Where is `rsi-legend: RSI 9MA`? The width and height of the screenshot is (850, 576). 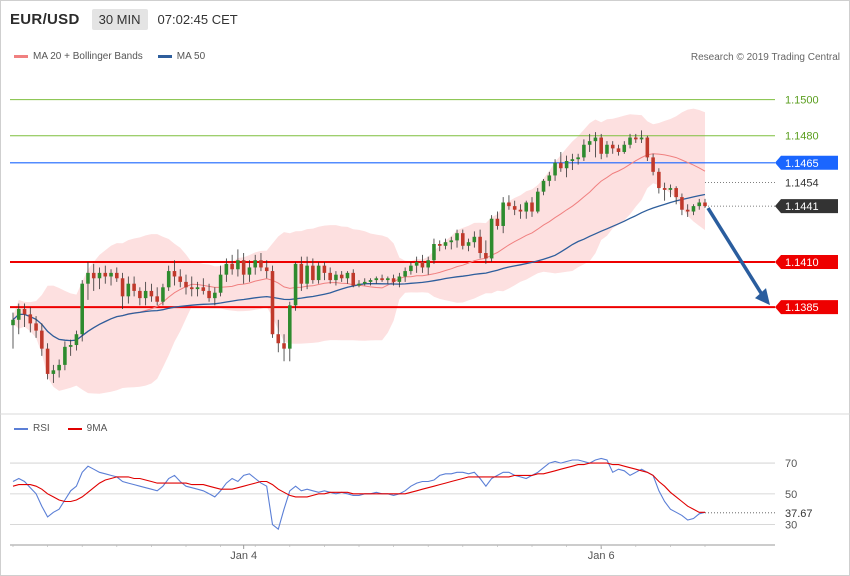
rsi-legend: RSI 9MA is located at coordinates (69, 428).